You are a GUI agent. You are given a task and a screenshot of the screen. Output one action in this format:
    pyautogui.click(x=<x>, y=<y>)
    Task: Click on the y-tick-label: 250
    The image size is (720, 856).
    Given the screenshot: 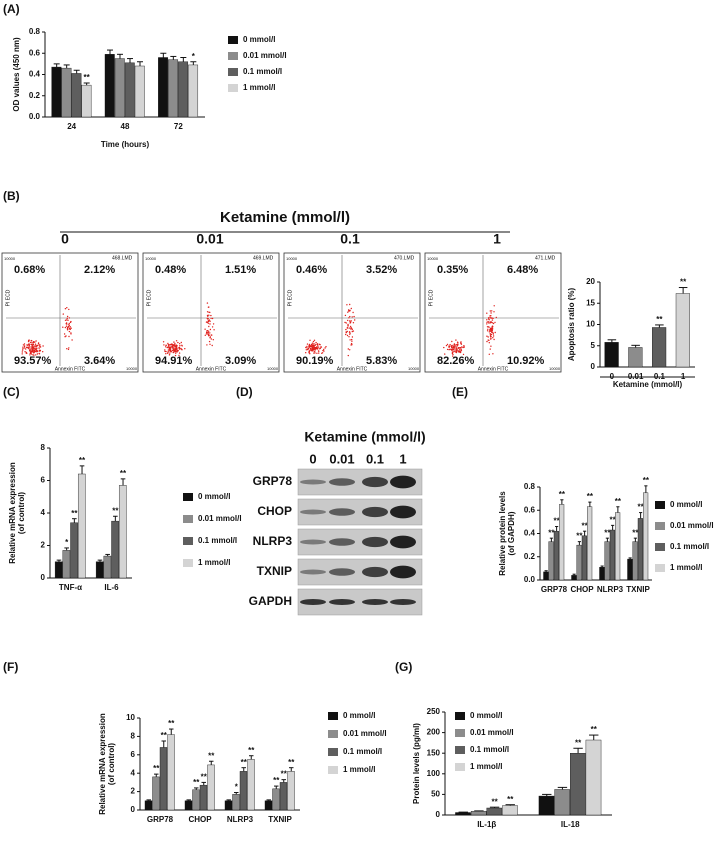 What is the action you would take?
    pyautogui.click(x=434, y=711)
    